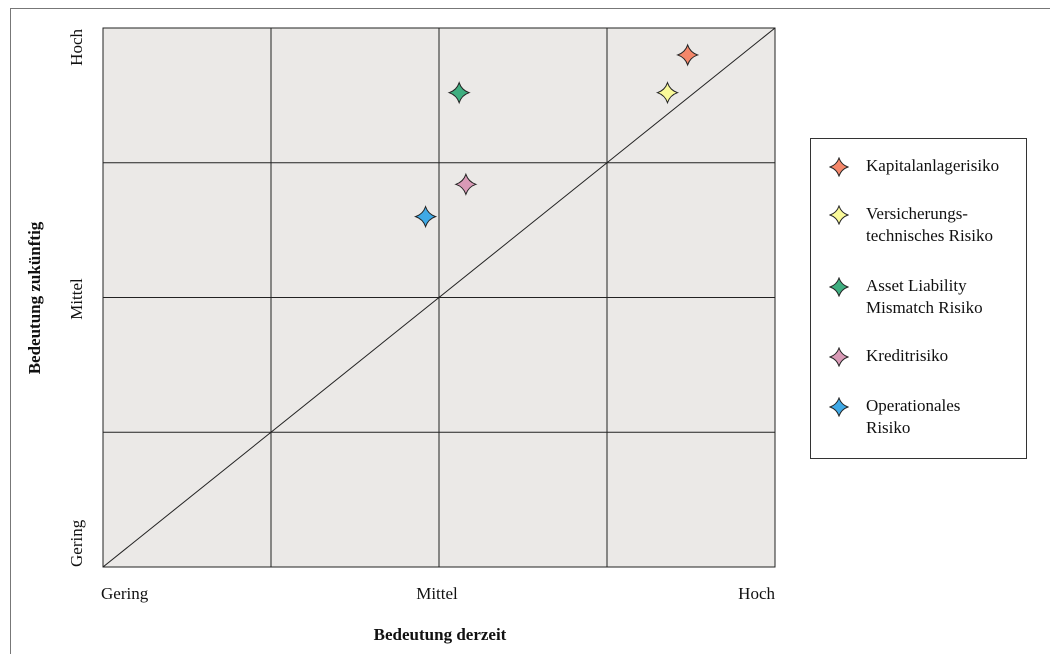  I want to click on legend-label-line: Asset Liability, so click(916, 285).